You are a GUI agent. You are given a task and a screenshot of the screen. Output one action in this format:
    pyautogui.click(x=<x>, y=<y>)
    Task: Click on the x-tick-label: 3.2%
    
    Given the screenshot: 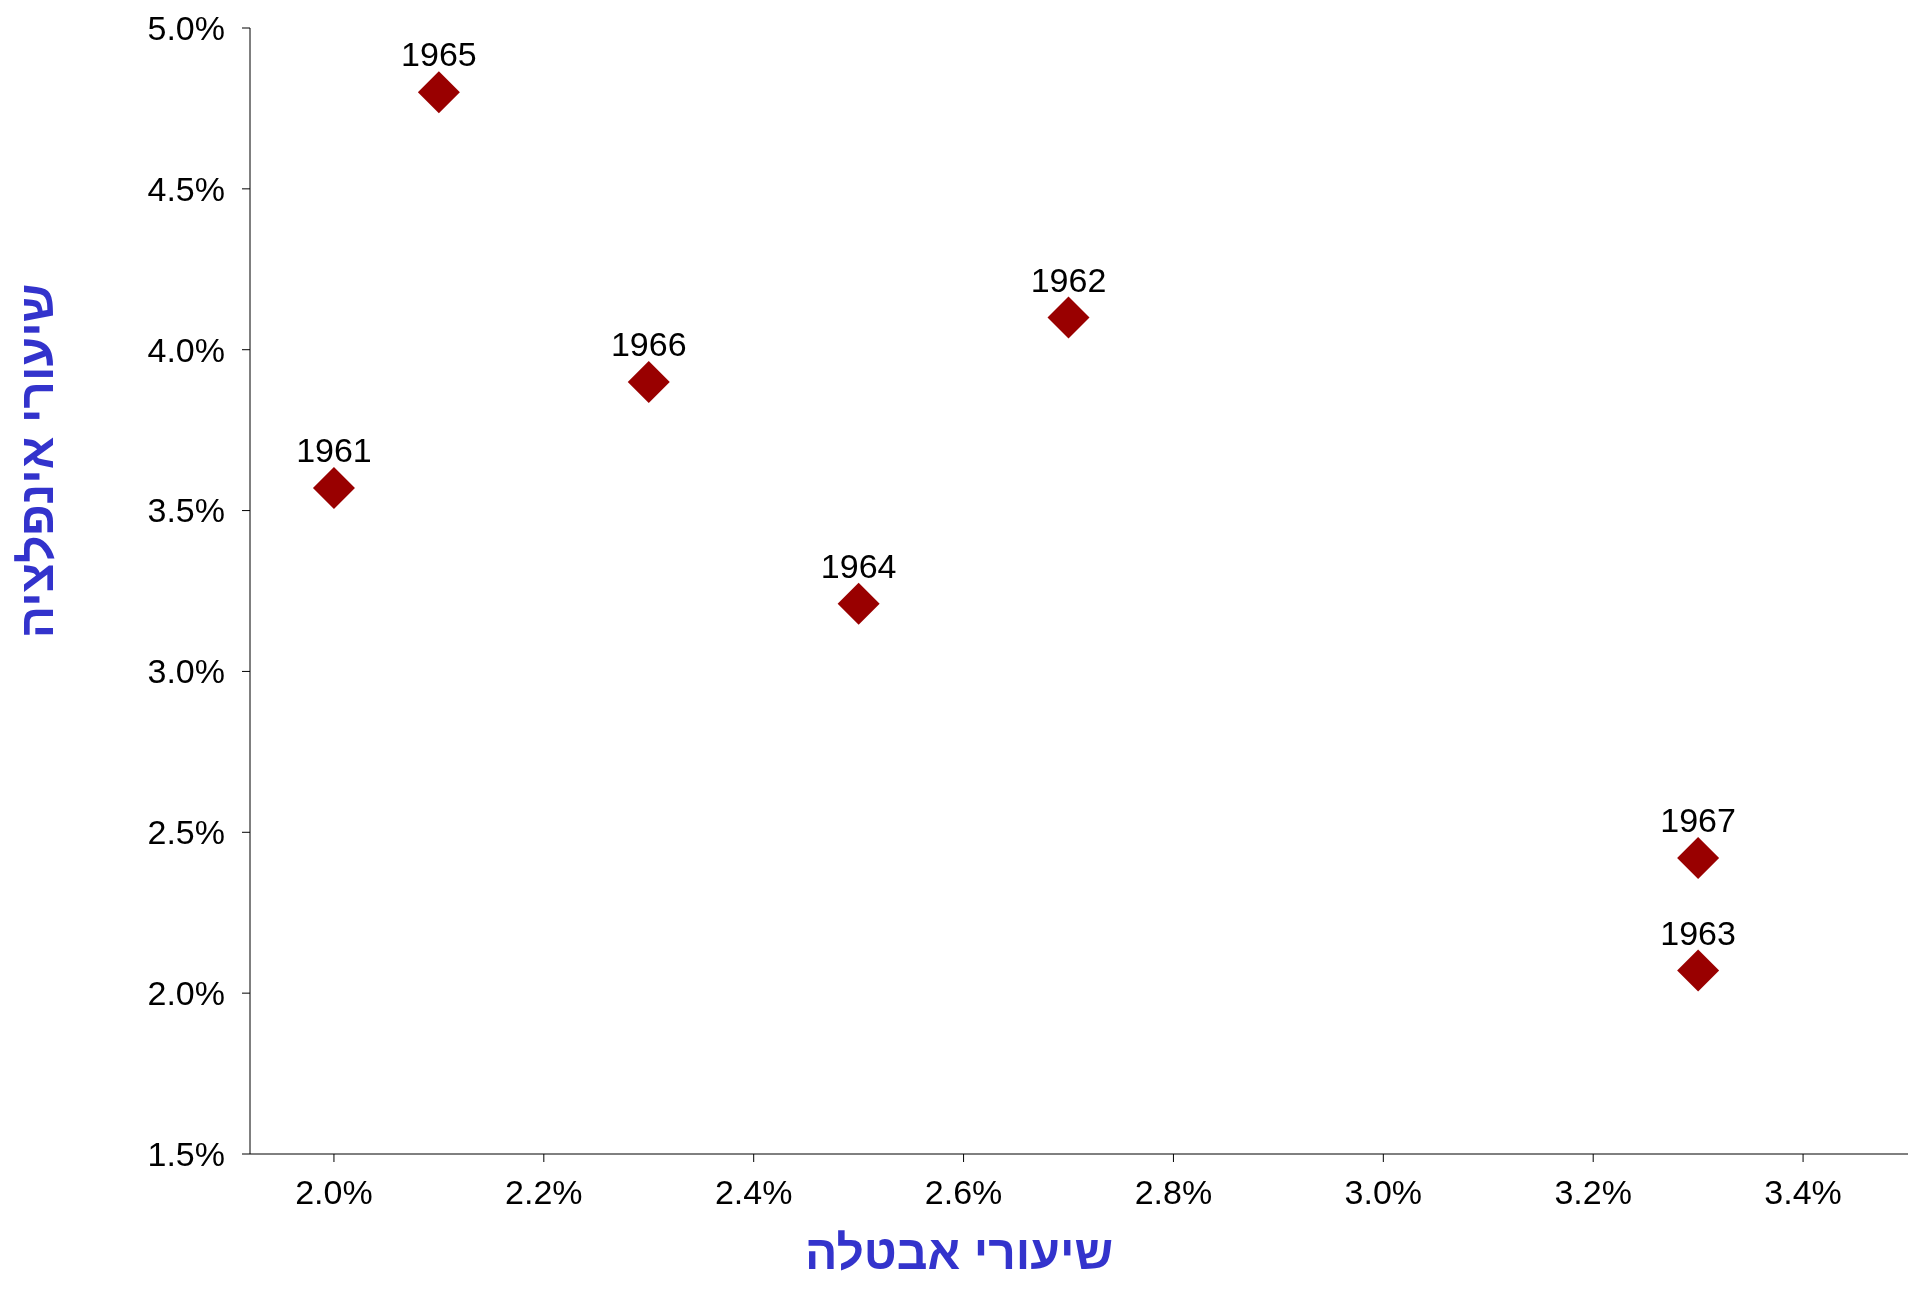 What is the action you would take?
    pyautogui.click(x=1593, y=1192)
    